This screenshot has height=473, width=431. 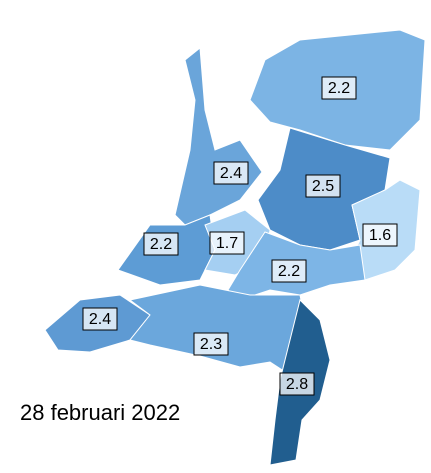 I want to click on region-value: 2.3, so click(x=211, y=344).